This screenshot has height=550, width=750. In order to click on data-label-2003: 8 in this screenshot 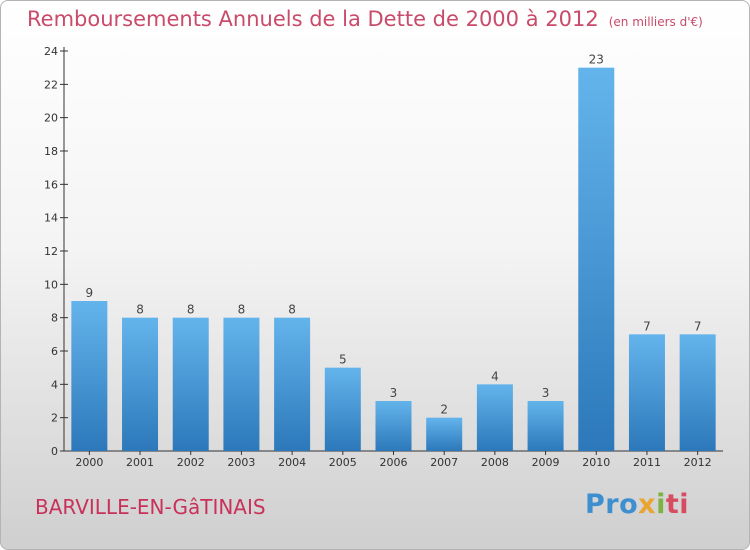, I will do `click(242, 310)`.